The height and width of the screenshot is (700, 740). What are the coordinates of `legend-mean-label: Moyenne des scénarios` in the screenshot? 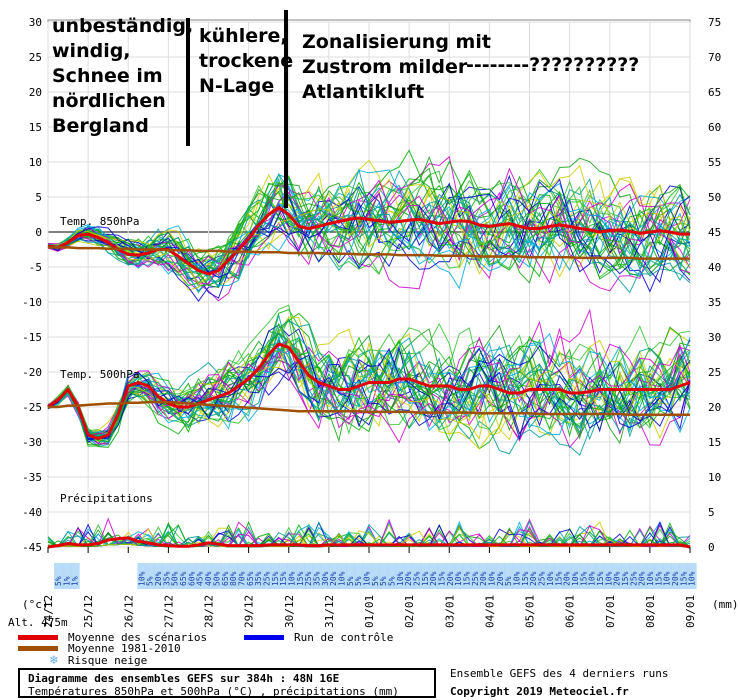 It's located at (138, 637).